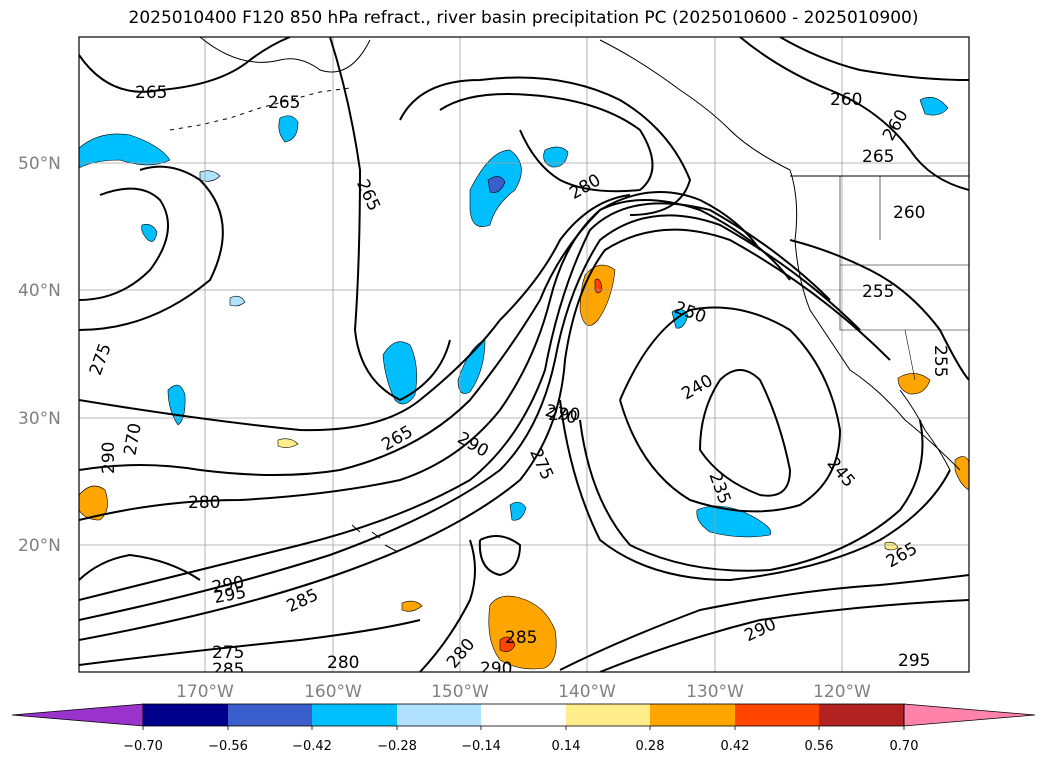 This screenshot has width=1047, height=765. Describe the element at coordinates (925, 430) in the screenshot. I see `baja-coast` at that location.